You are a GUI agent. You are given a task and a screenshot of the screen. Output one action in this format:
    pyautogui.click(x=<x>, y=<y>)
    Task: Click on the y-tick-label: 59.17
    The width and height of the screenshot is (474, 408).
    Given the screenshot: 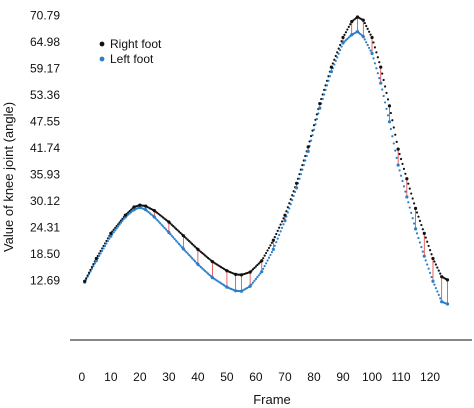 What is the action you would take?
    pyautogui.click(x=45, y=69)
    